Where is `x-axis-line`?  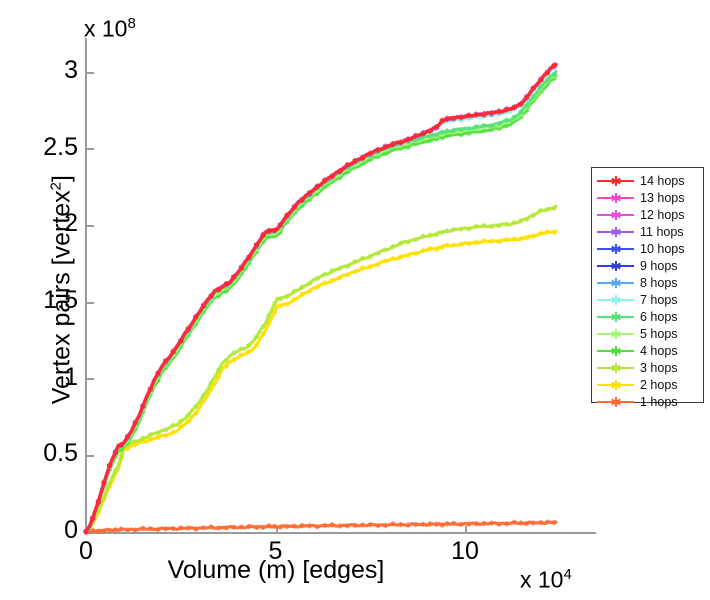 x-axis-line is located at coordinates (340, 533).